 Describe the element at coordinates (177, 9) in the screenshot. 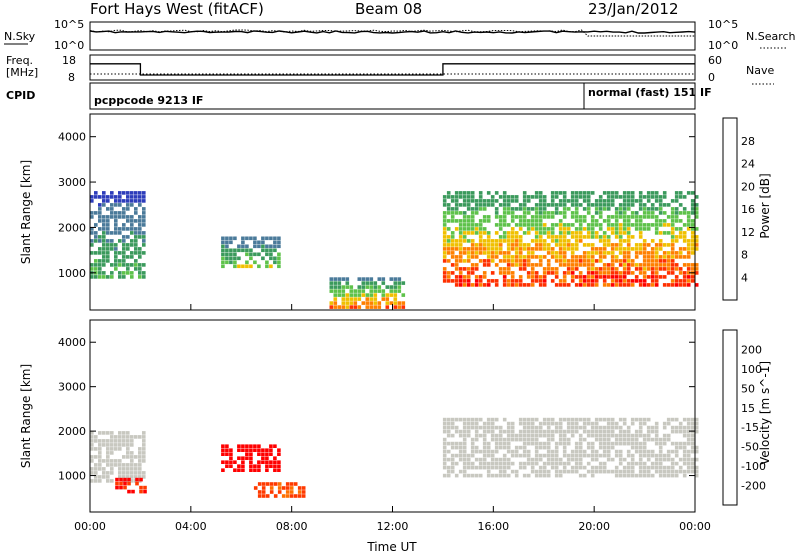

I see `radar-title: Fort Hays West (fitACF)` at that location.